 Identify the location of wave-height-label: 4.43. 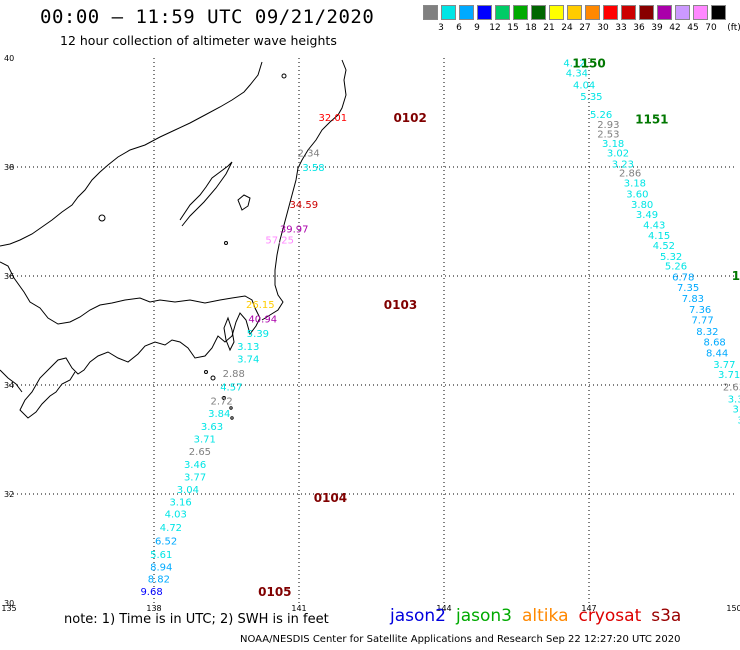
(654, 225).